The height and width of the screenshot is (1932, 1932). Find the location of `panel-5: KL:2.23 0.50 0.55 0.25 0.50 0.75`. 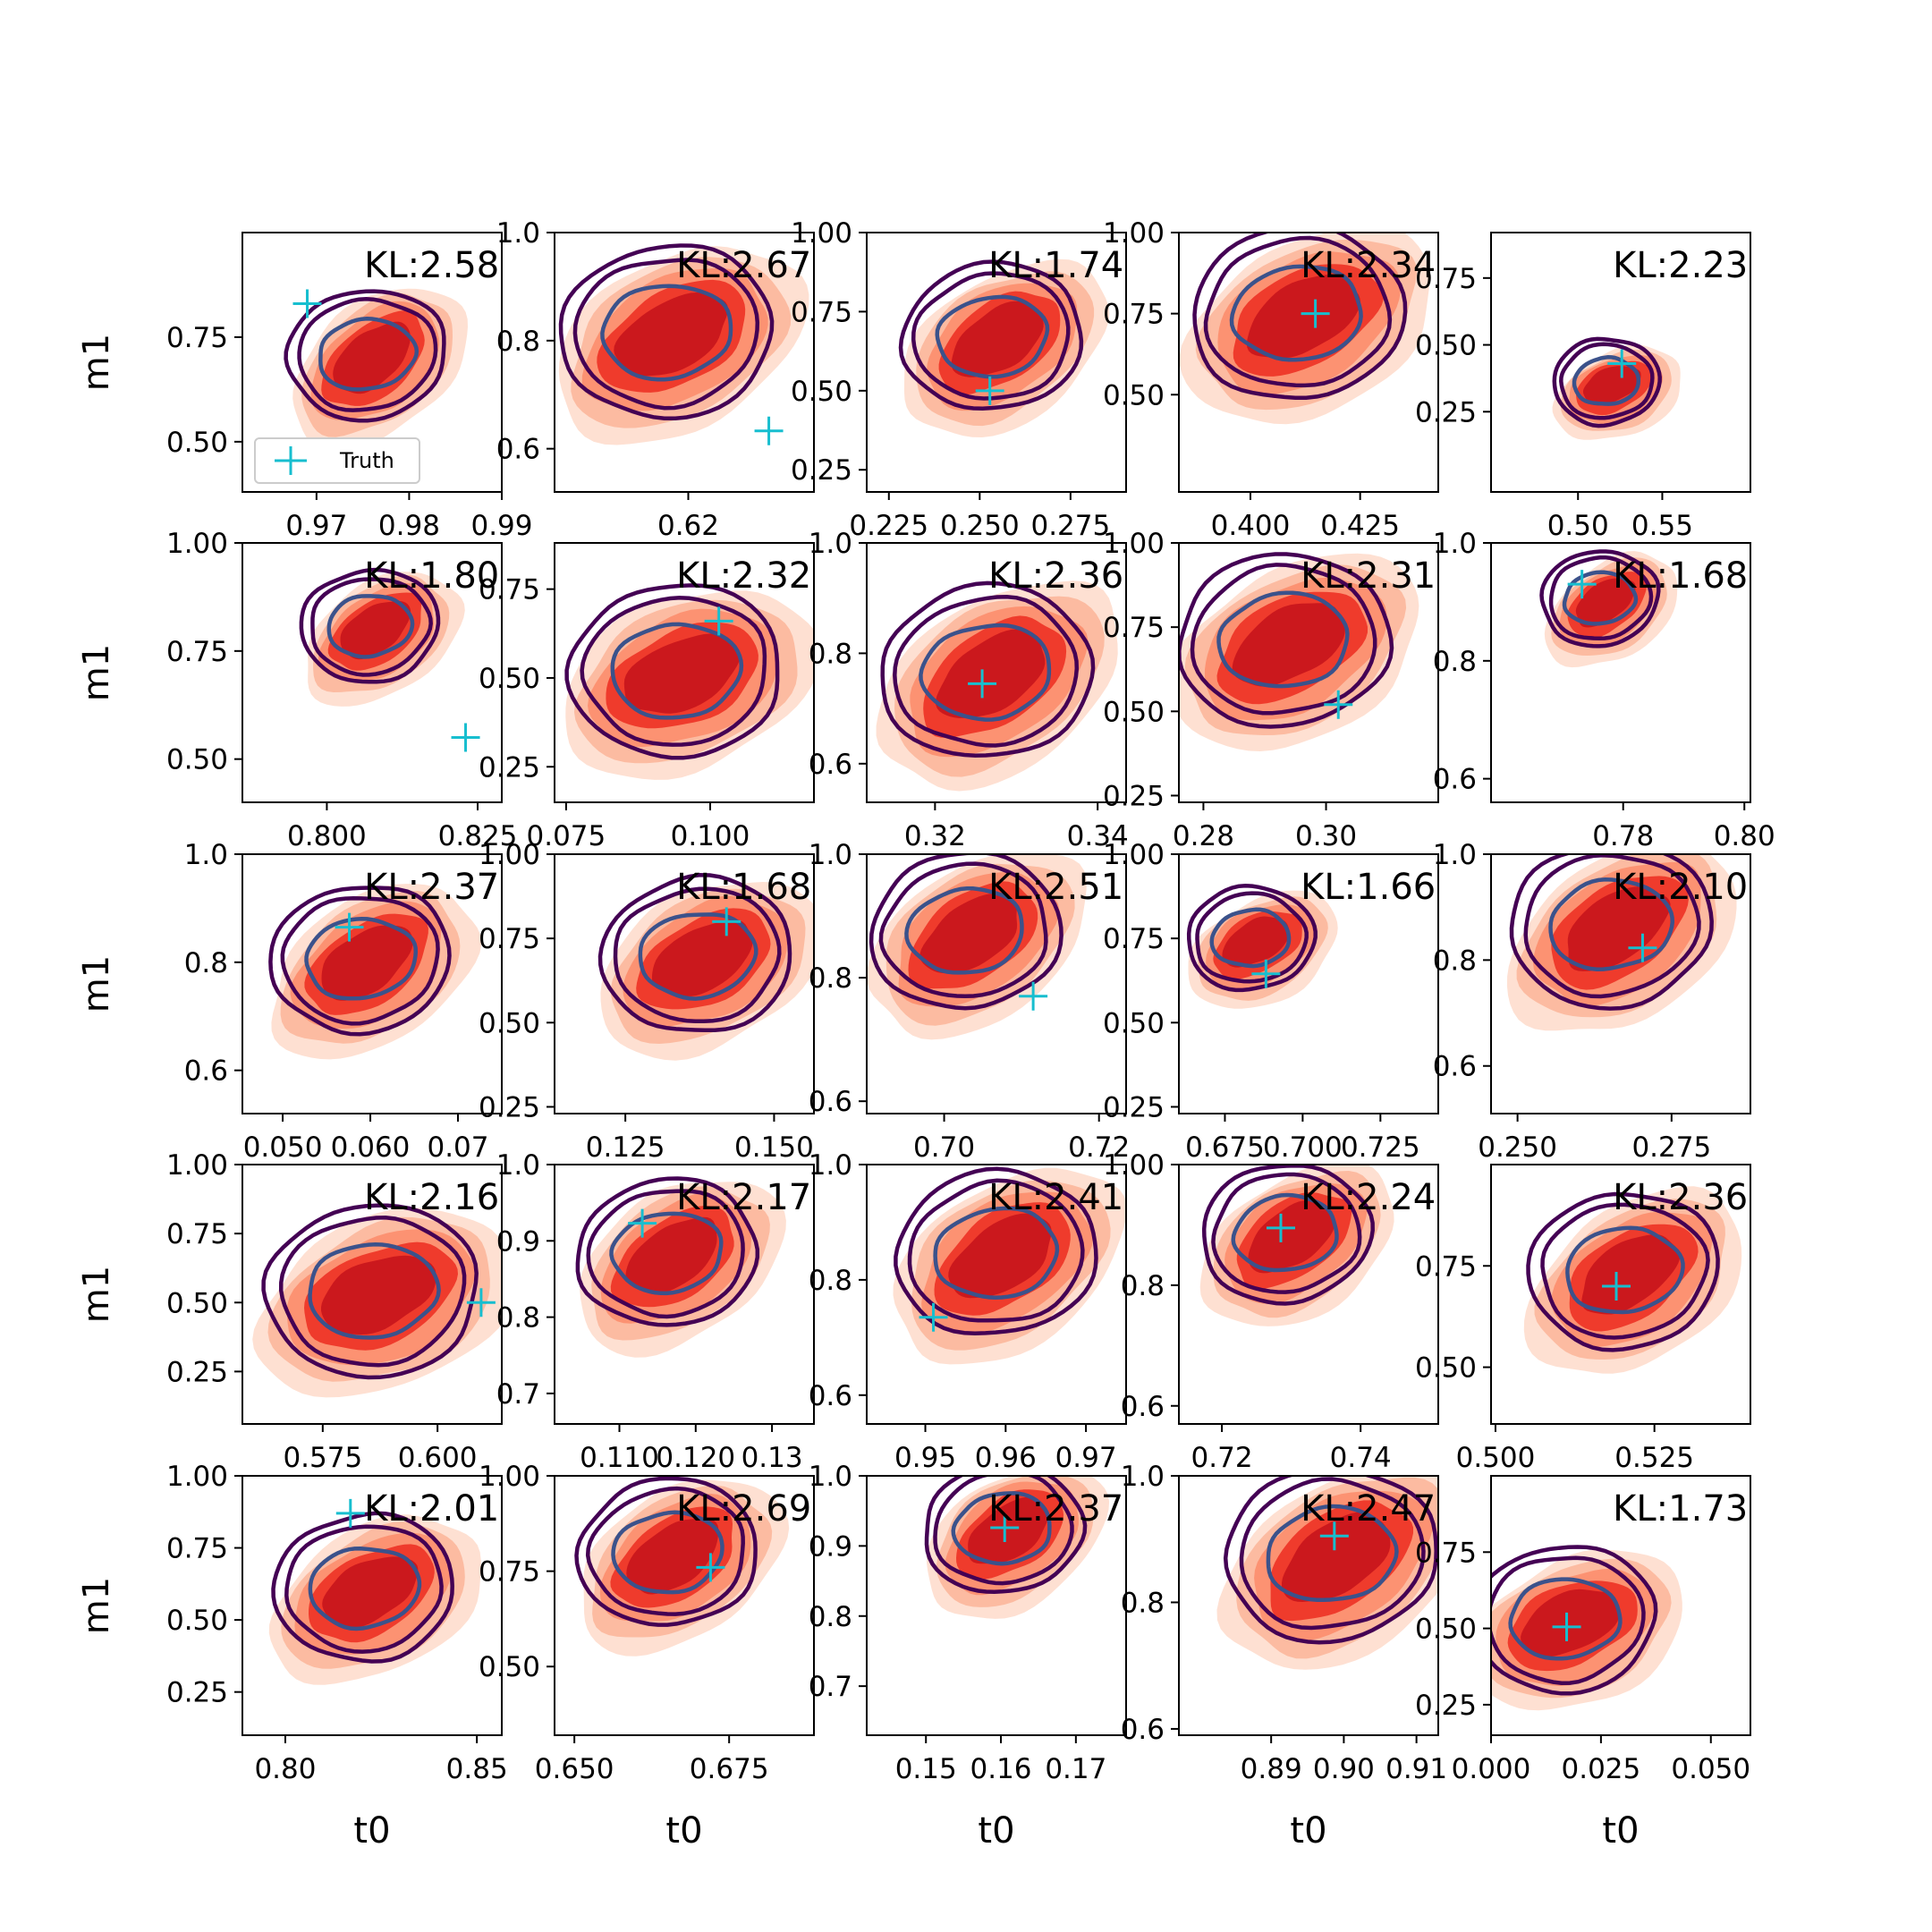

panel-5: KL:2.23 0.50 0.55 0.25 0.50 0.75 is located at coordinates (1583, 387).